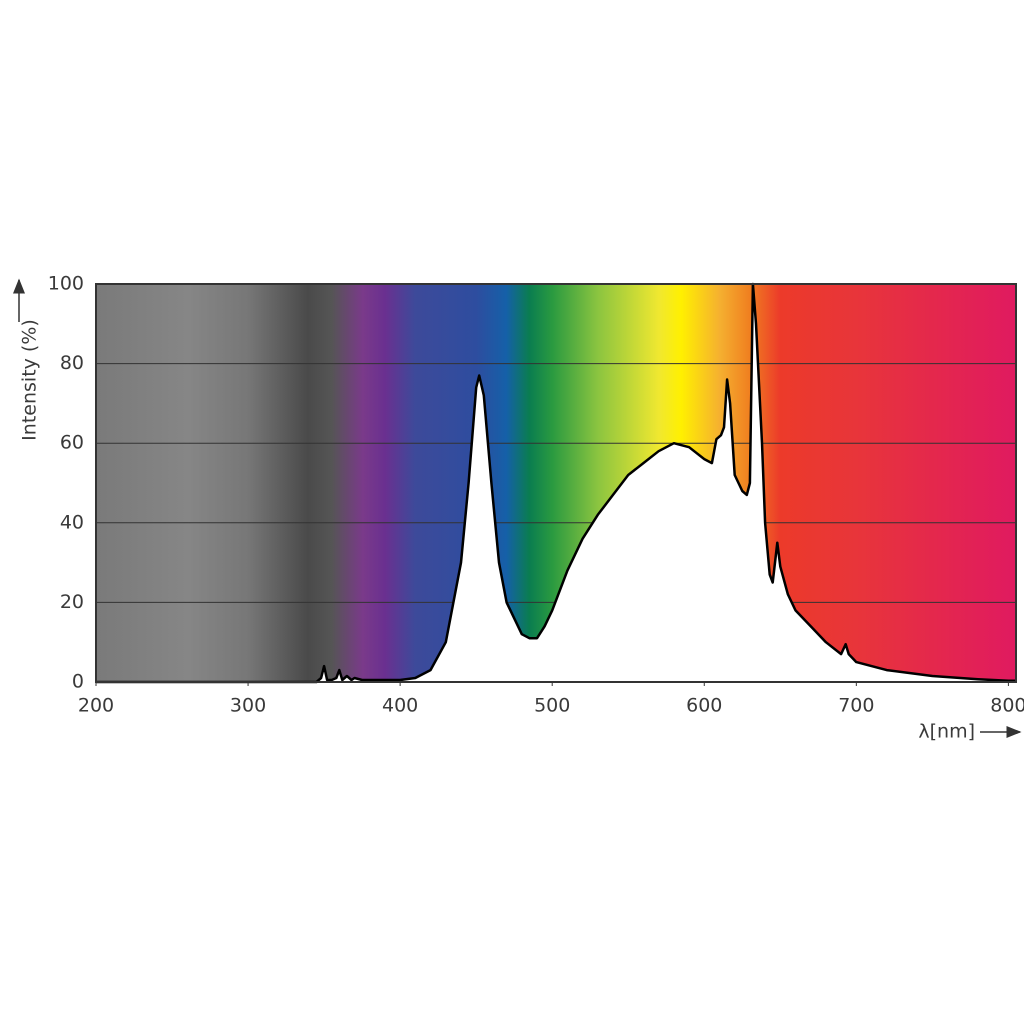 This screenshot has width=1024, height=1028. I want to click on x-tick-label: 300, so click(248, 706).